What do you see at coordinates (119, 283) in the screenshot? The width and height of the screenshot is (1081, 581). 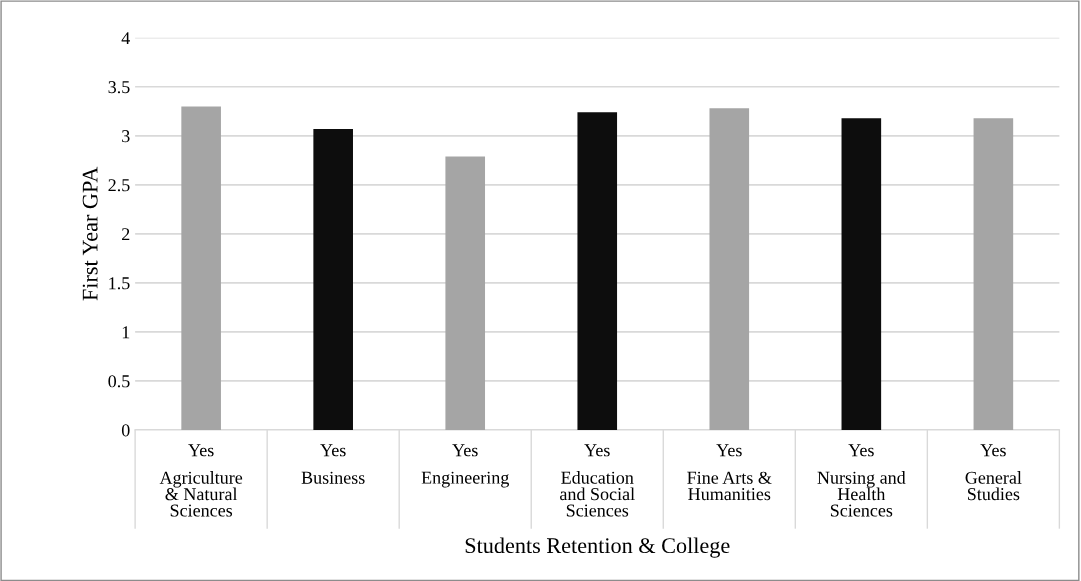 I see `y-tick-label: 1.5` at bounding box center [119, 283].